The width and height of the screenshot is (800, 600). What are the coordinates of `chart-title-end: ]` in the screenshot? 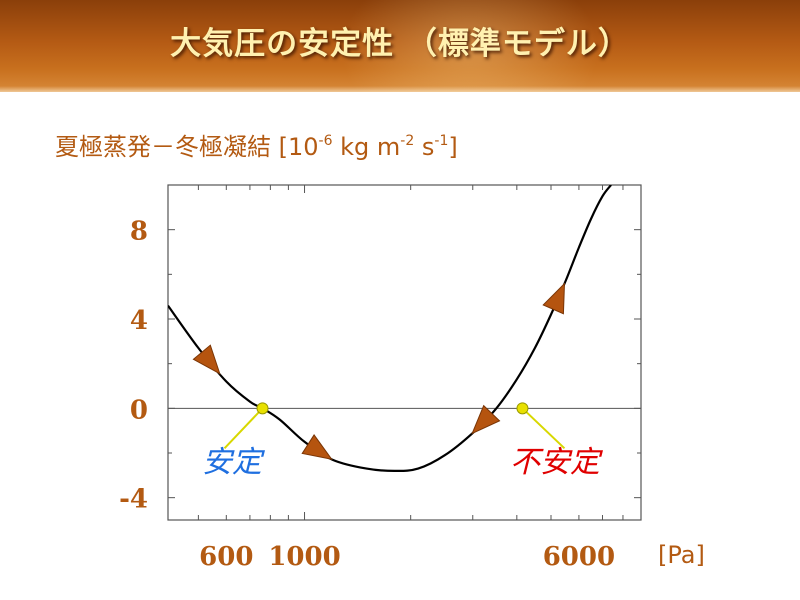 It's located at (452, 147).